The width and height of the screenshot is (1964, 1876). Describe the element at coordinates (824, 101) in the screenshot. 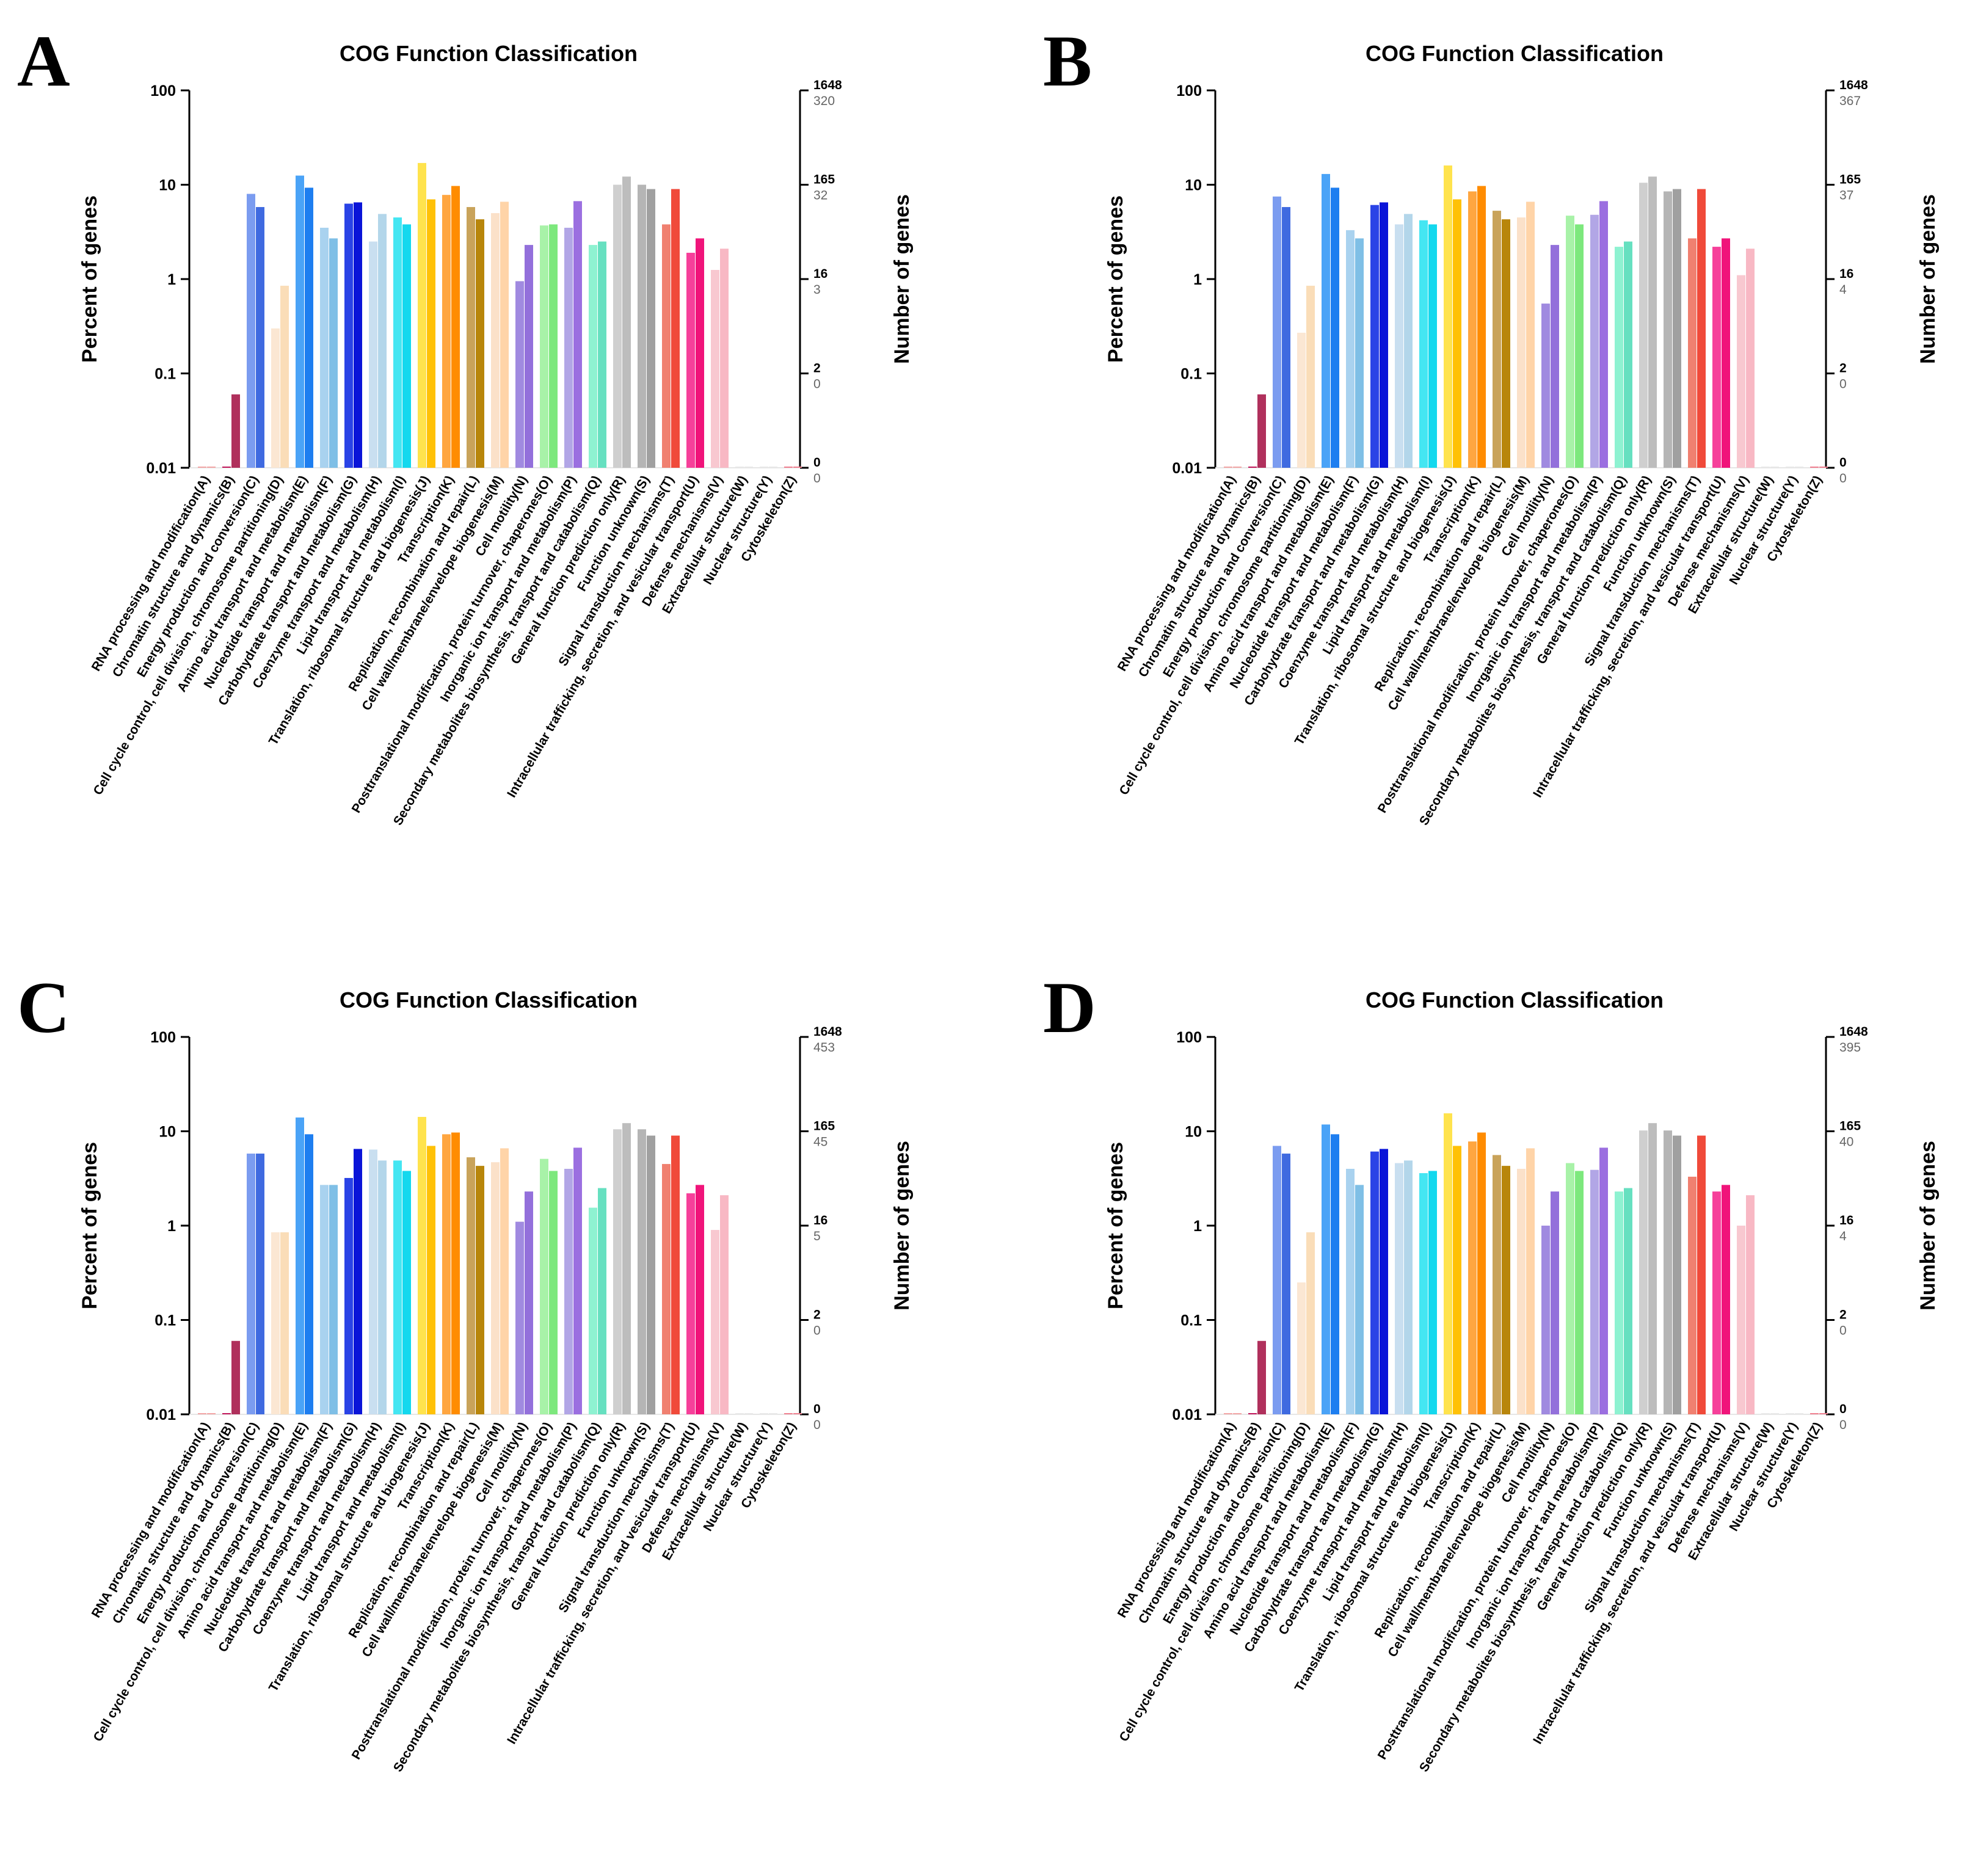

I see `y-tick-label-right-sample: 320` at that location.